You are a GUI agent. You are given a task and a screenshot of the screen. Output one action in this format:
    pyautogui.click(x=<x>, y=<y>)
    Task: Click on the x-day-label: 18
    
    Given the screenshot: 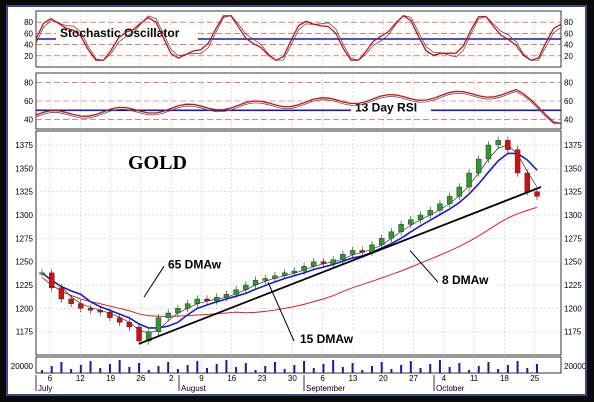 What is the action you would take?
    pyautogui.click(x=504, y=378)
    